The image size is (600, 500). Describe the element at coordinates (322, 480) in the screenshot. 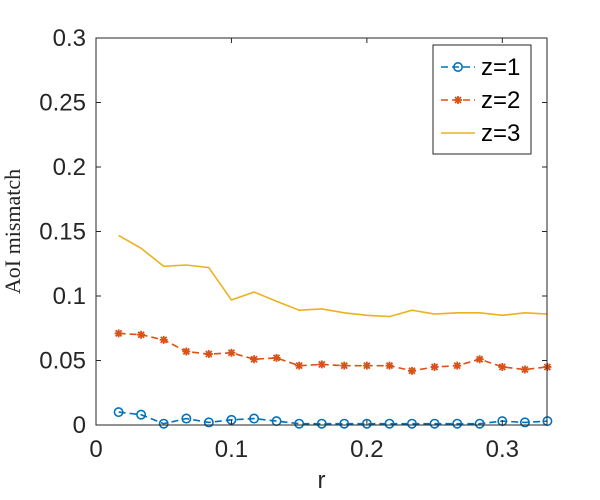

I see `x-axis-label: r` at that location.